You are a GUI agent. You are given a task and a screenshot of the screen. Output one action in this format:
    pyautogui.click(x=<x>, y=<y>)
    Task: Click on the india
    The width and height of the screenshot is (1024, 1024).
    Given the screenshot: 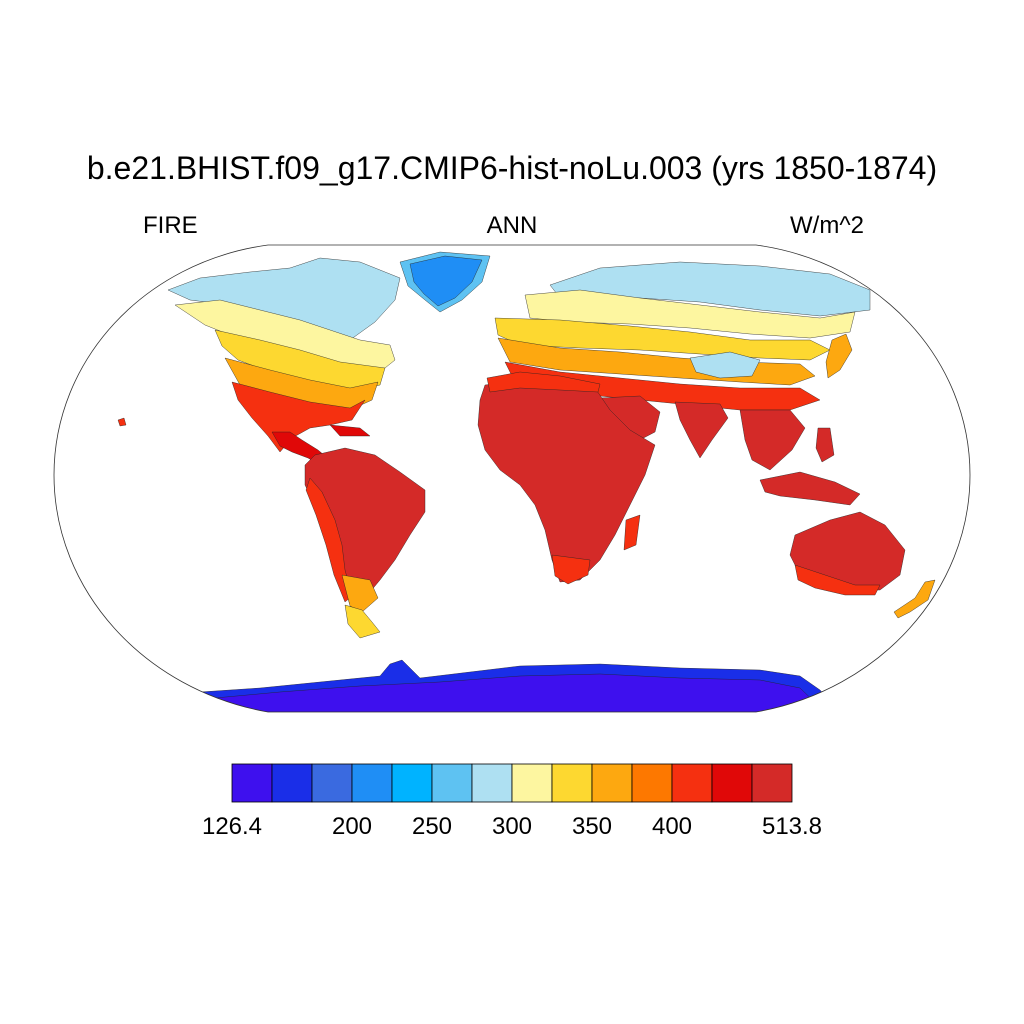 What is the action you would take?
    pyautogui.click(x=701, y=430)
    